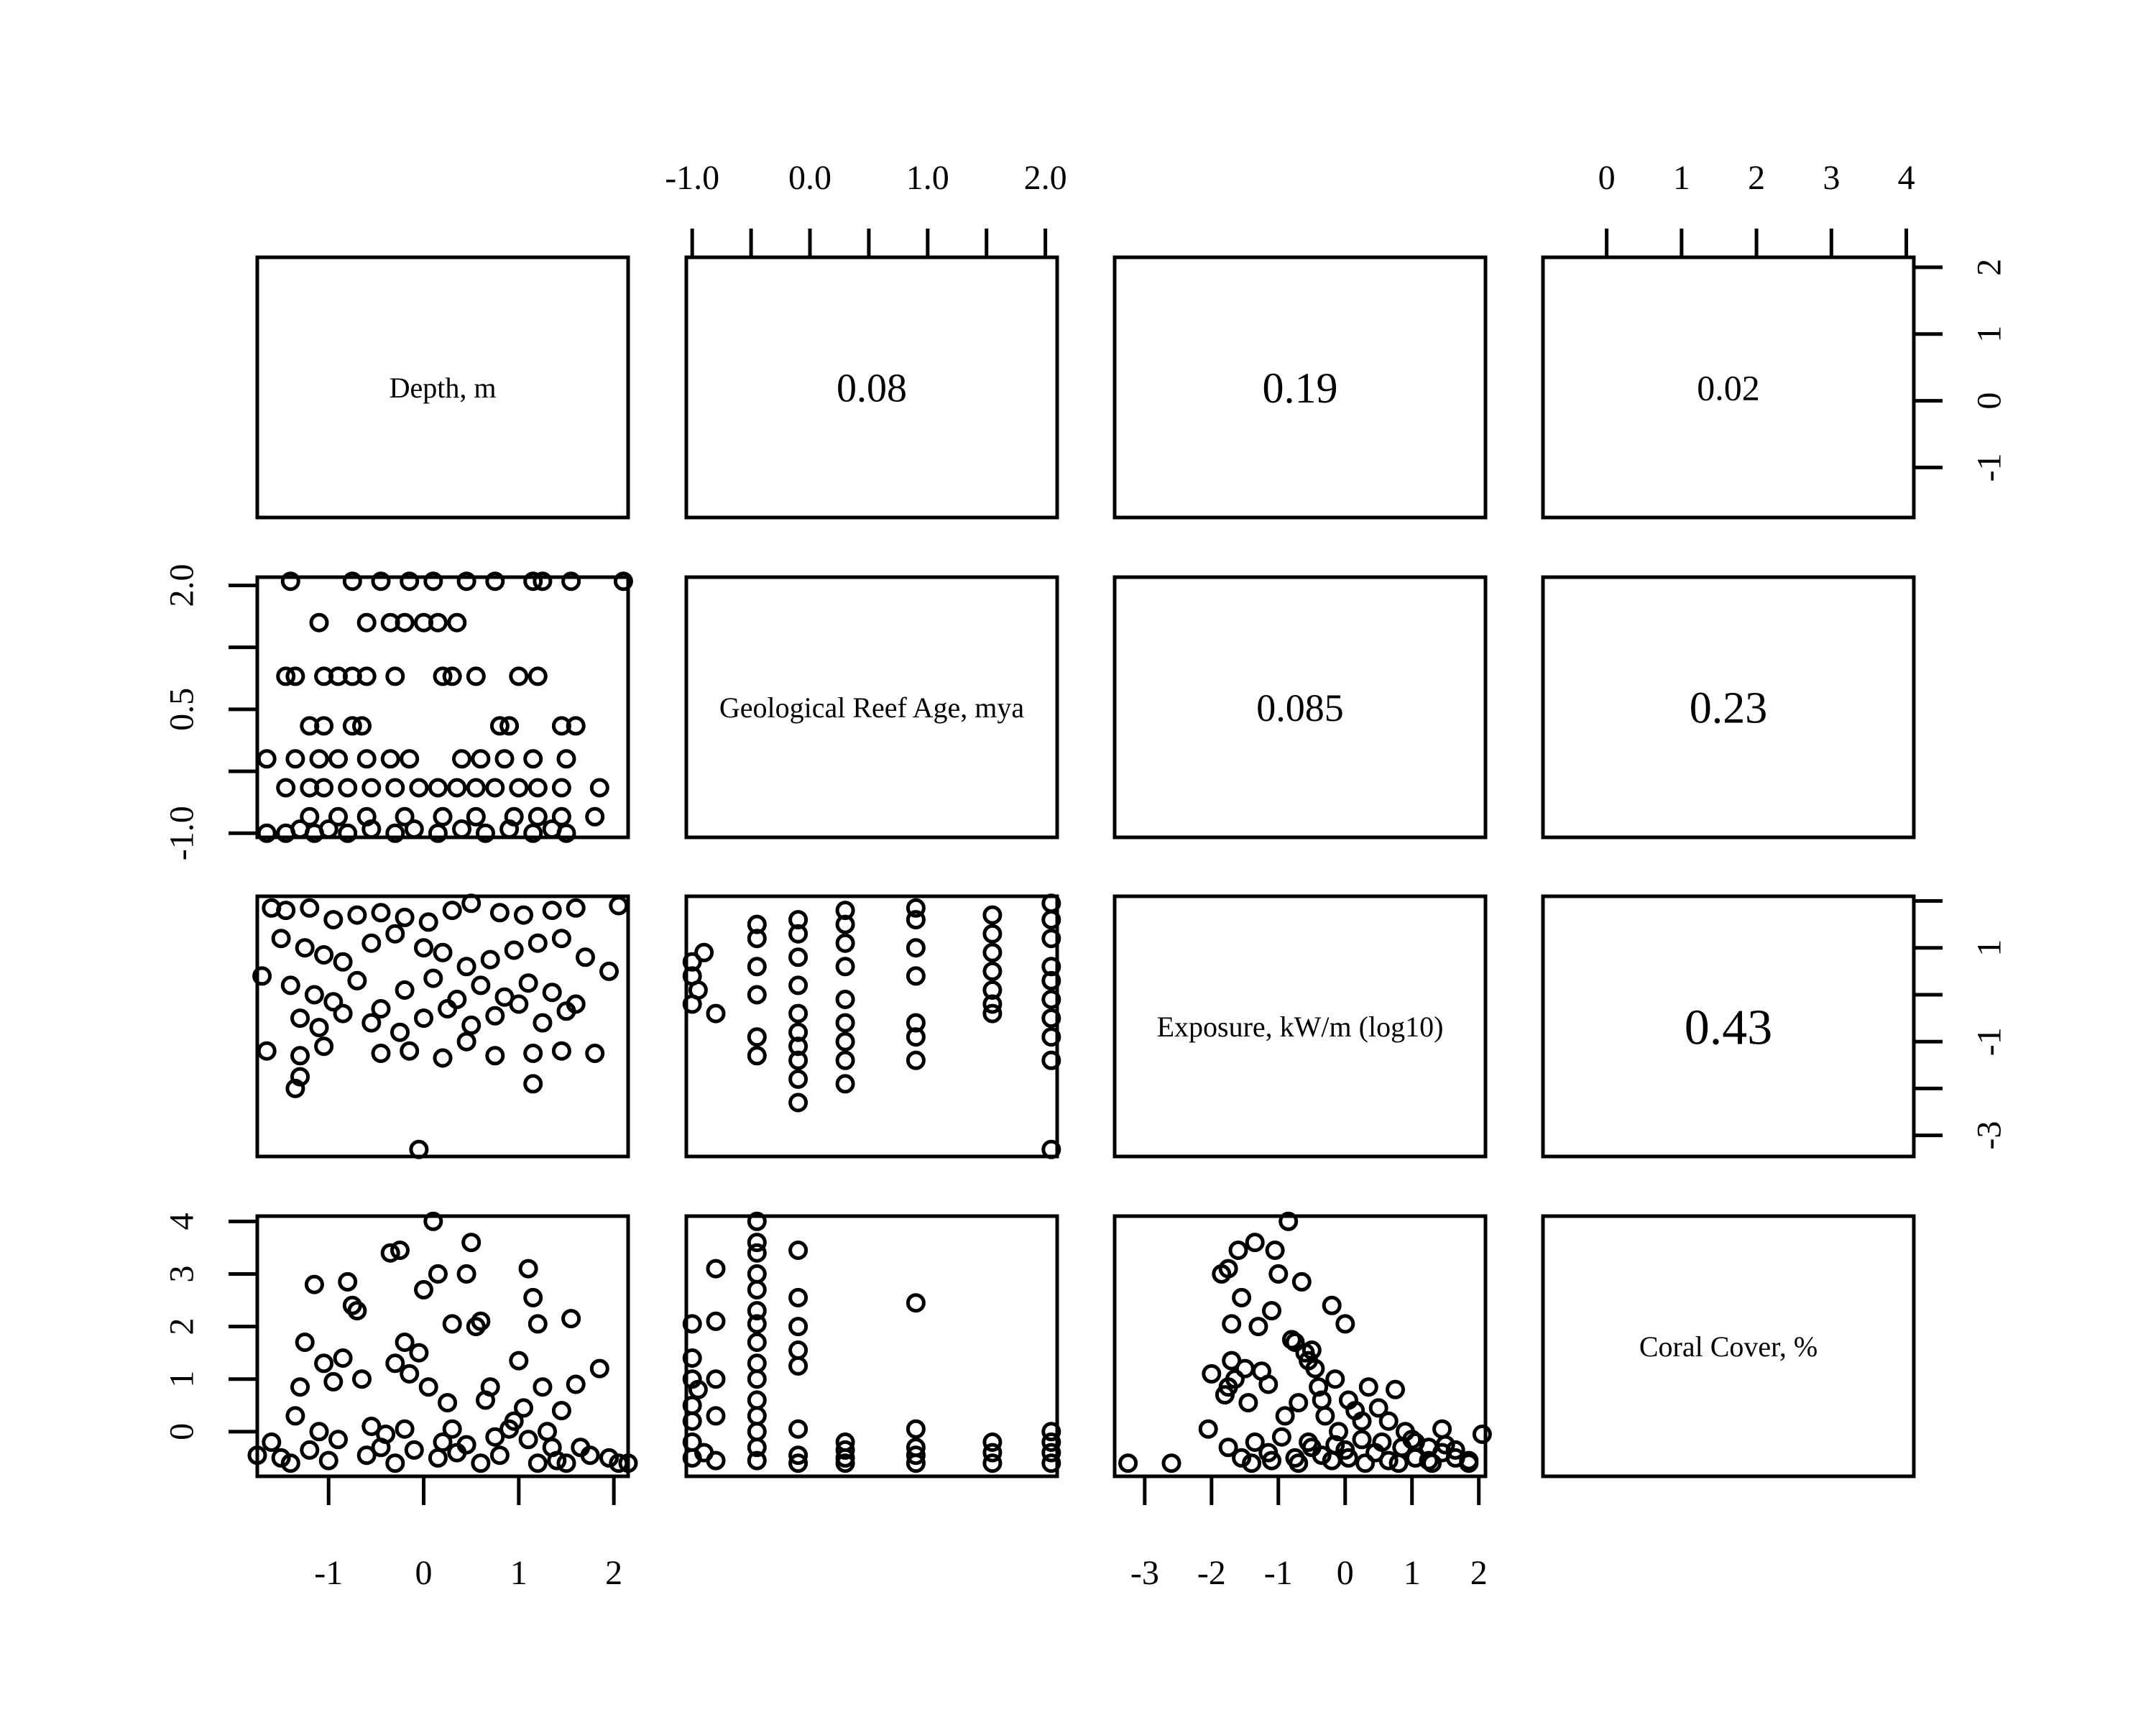 The image size is (2156, 1725). Describe the element at coordinates (1346, 1573) in the screenshot. I see `bottom-axis-exposure-label-3: 0` at that location.